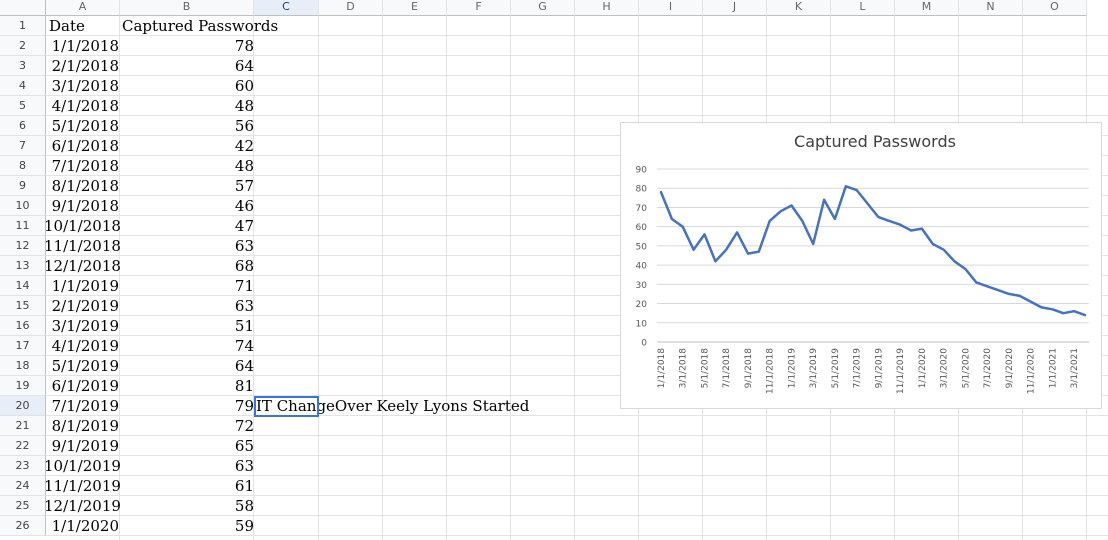 The image size is (1108, 540). Describe the element at coordinates (23, 206) in the screenshot. I see `row-header-10: 10` at that location.